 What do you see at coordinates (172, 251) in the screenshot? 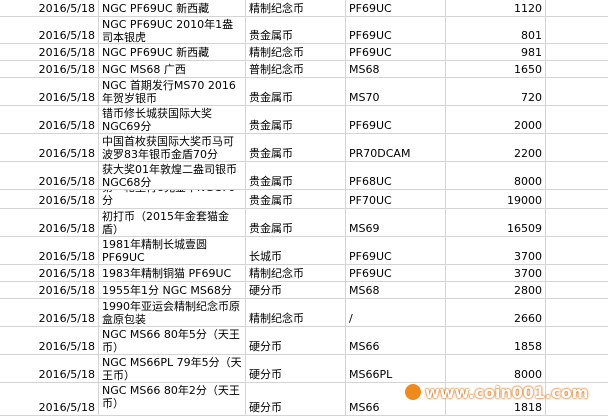
I see `item-name-cell: 1981年精制长城壹圆PF69UC` at bounding box center [172, 251].